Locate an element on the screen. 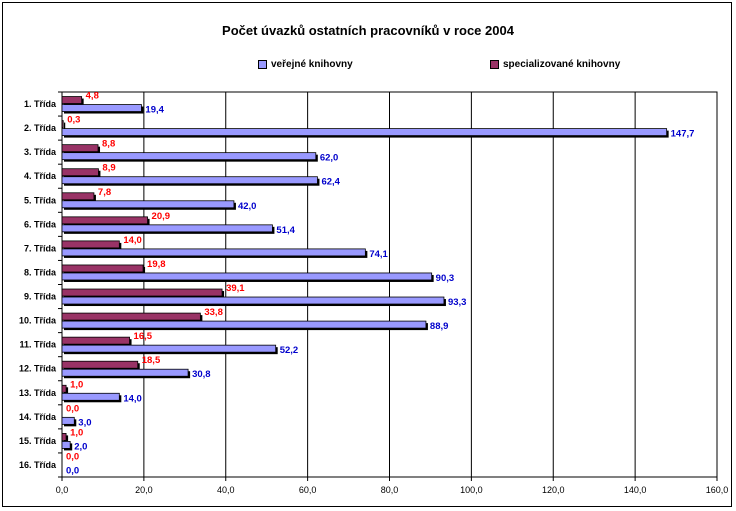 The image size is (736, 511). data-label-verejne: 74,1 is located at coordinates (378, 254).